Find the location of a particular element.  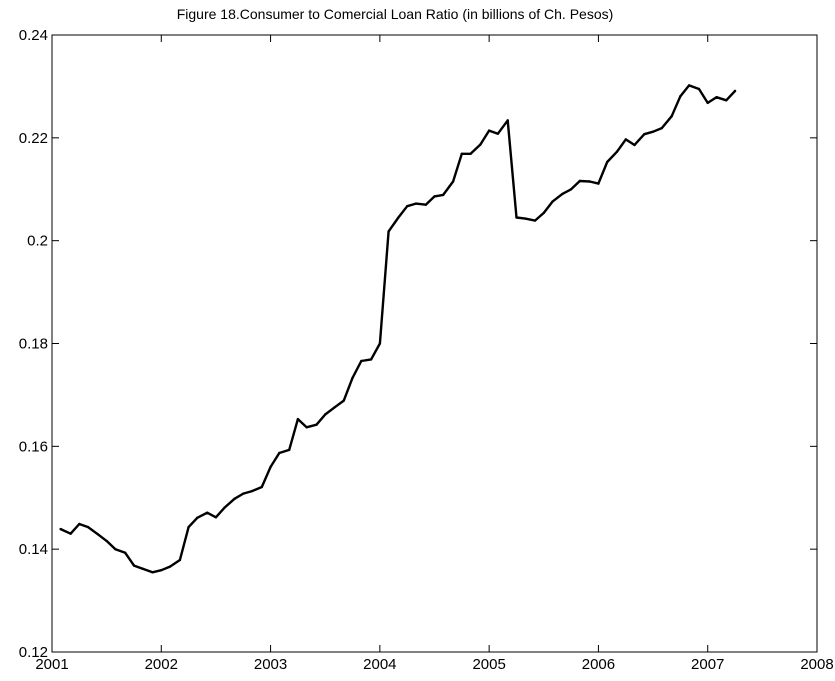

y-tick-label: 0.24 is located at coordinates (33, 35).